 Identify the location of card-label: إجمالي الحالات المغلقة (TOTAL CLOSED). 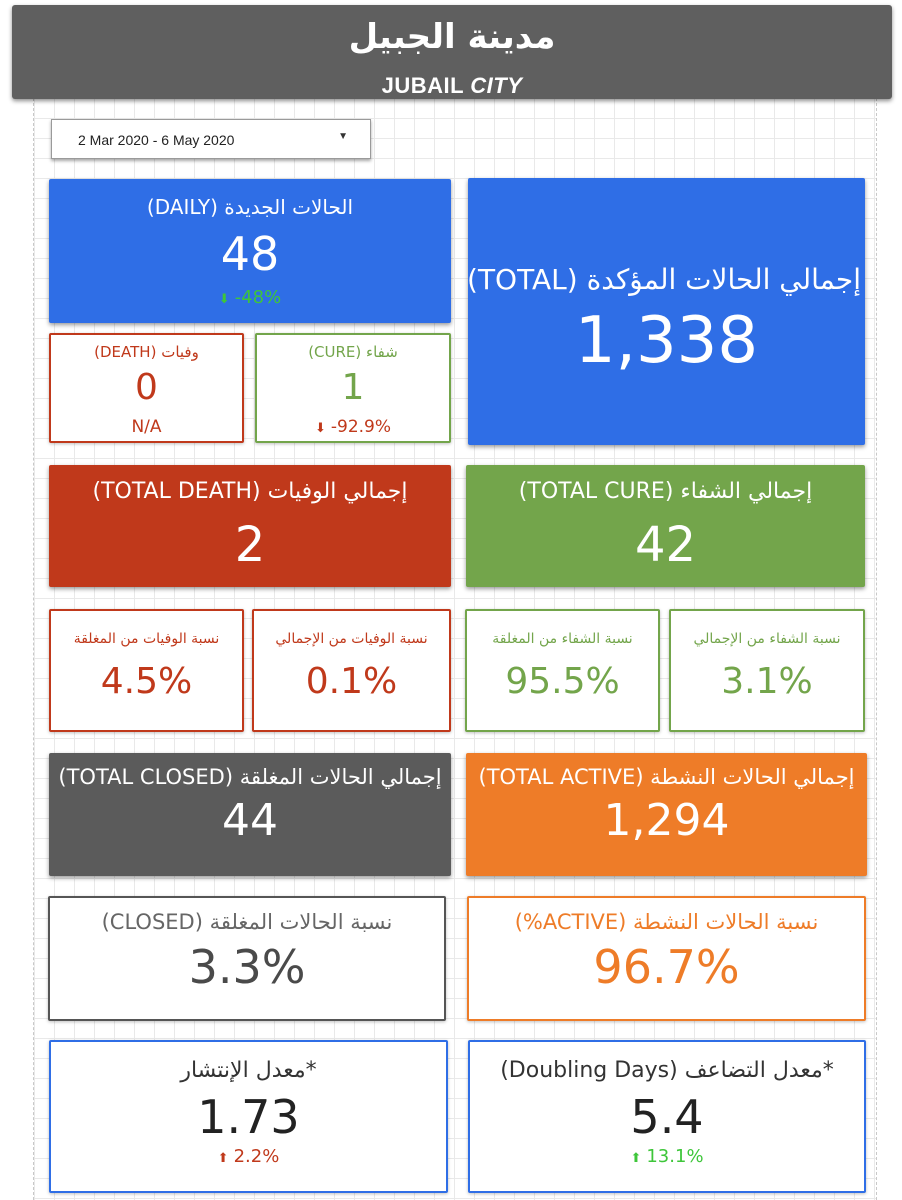
(250, 777).